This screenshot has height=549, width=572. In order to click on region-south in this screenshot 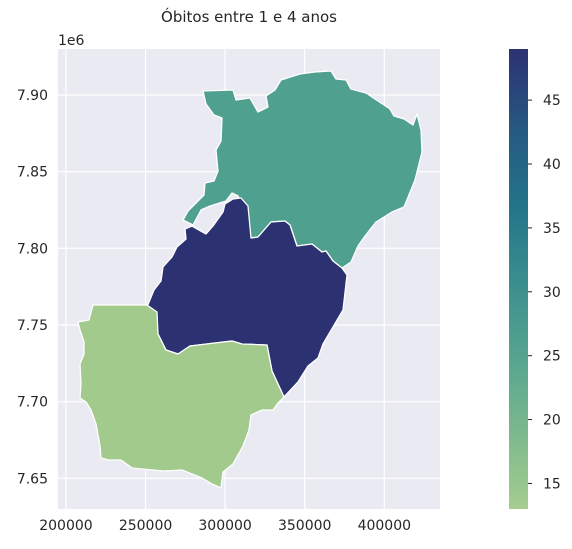, I will do `click(181, 396)`.